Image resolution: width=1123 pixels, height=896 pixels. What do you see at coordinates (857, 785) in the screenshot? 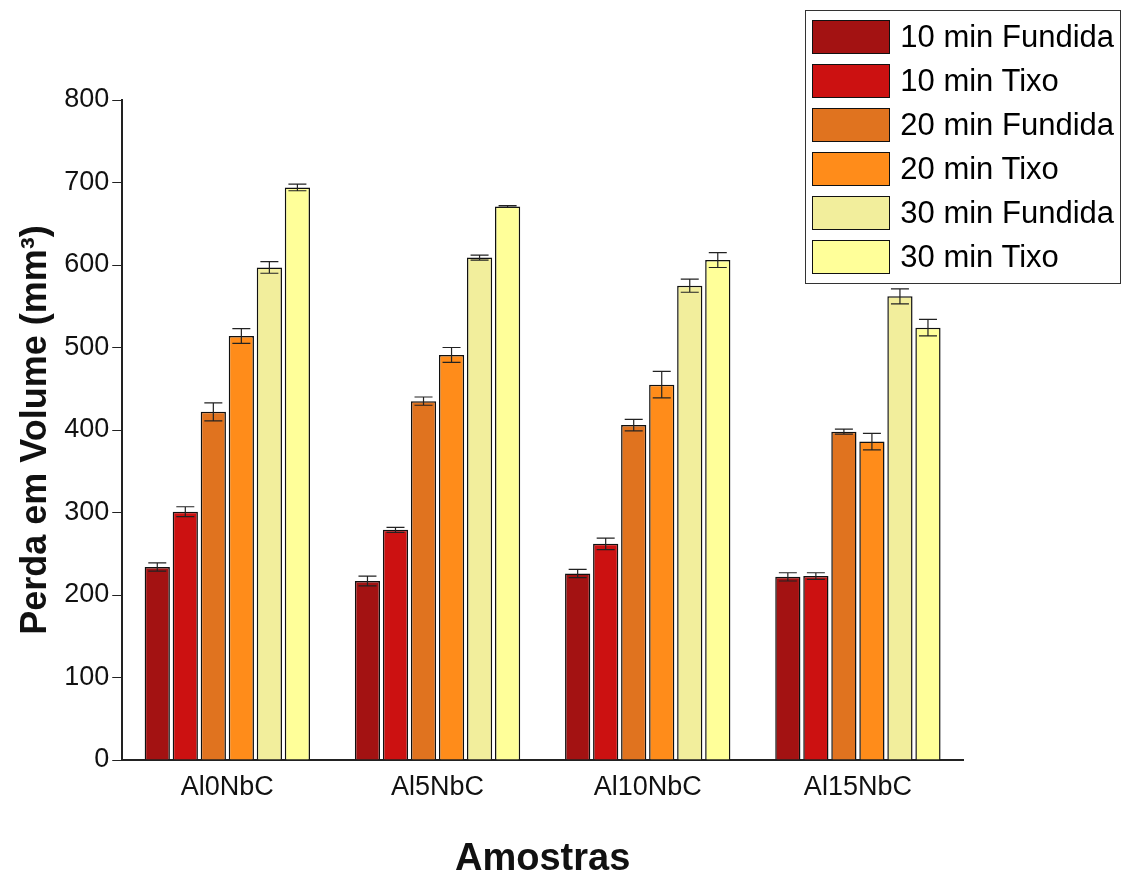
I see `x-tick-label: Al15NbC` at bounding box center [857, 785].